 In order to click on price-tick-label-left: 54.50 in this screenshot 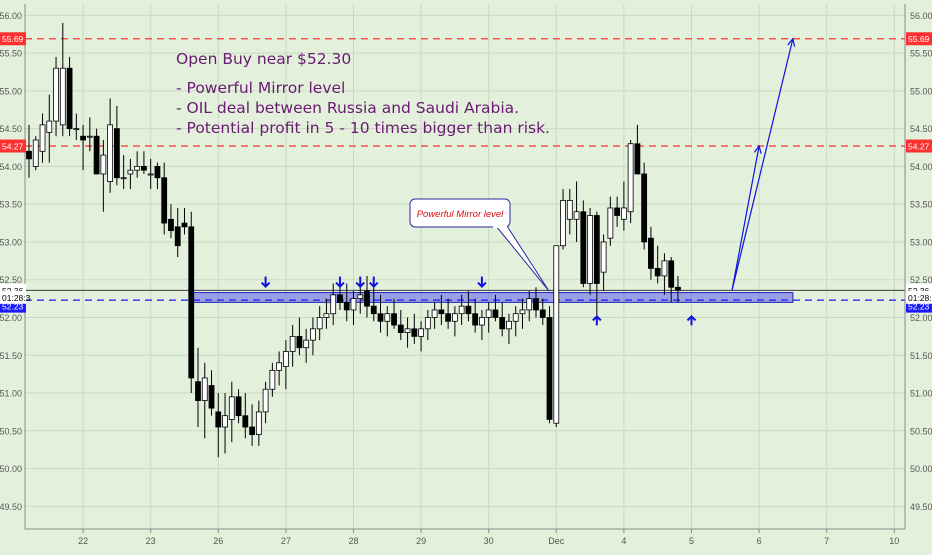, I will do `click(11, 129)`.